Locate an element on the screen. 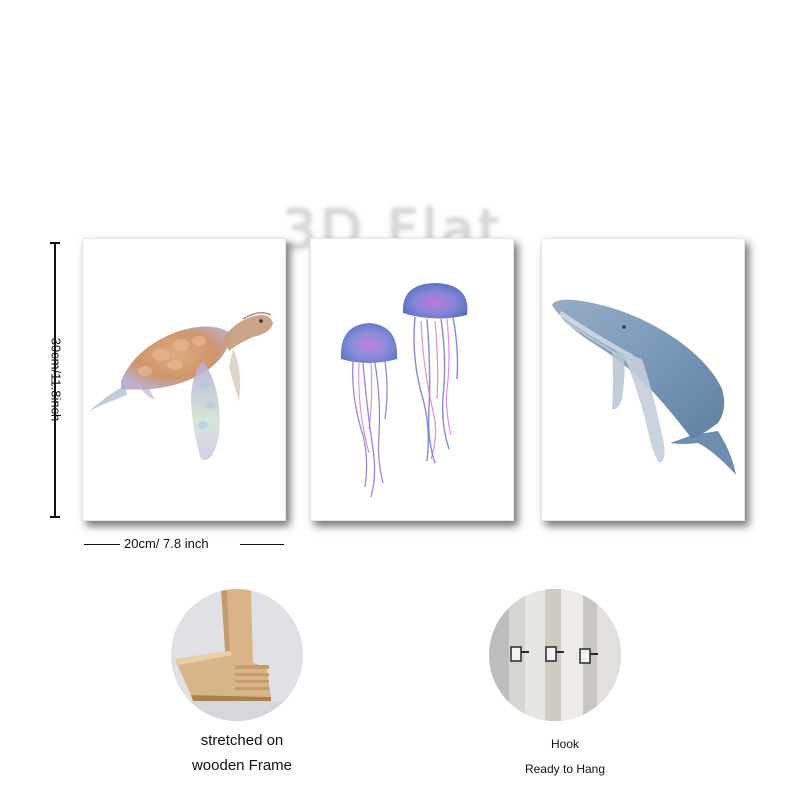  hook-caption-line-1: Hook is located at coordinates (564, 744).